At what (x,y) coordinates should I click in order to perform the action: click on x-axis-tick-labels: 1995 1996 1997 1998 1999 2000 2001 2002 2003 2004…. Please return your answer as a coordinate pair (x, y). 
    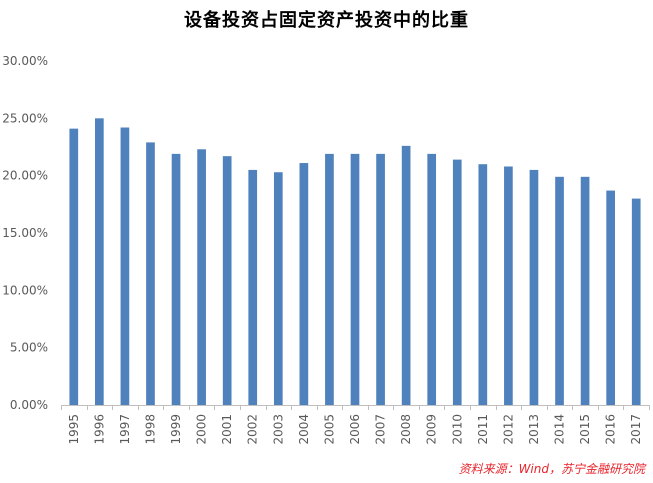
    Looking at the image, I should click on (355, 429).